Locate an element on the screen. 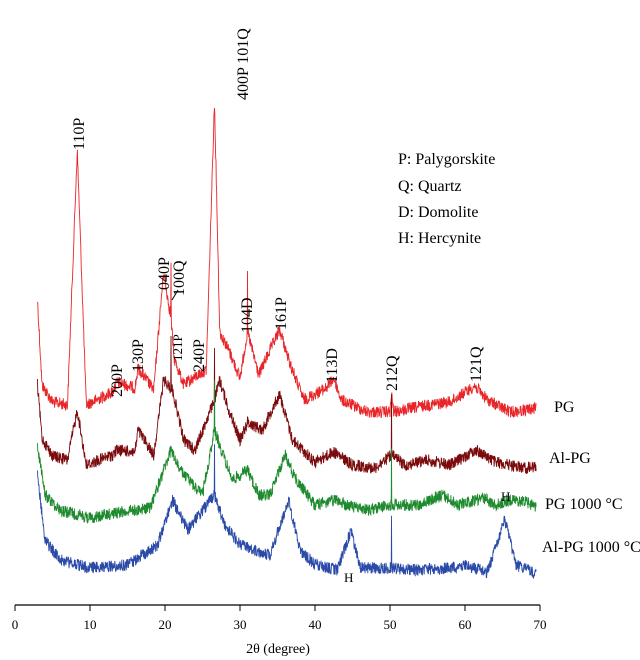 The width and height of the screenshot is (640, 660). hercynite-label-2: H is located at coordinates (505, 496).